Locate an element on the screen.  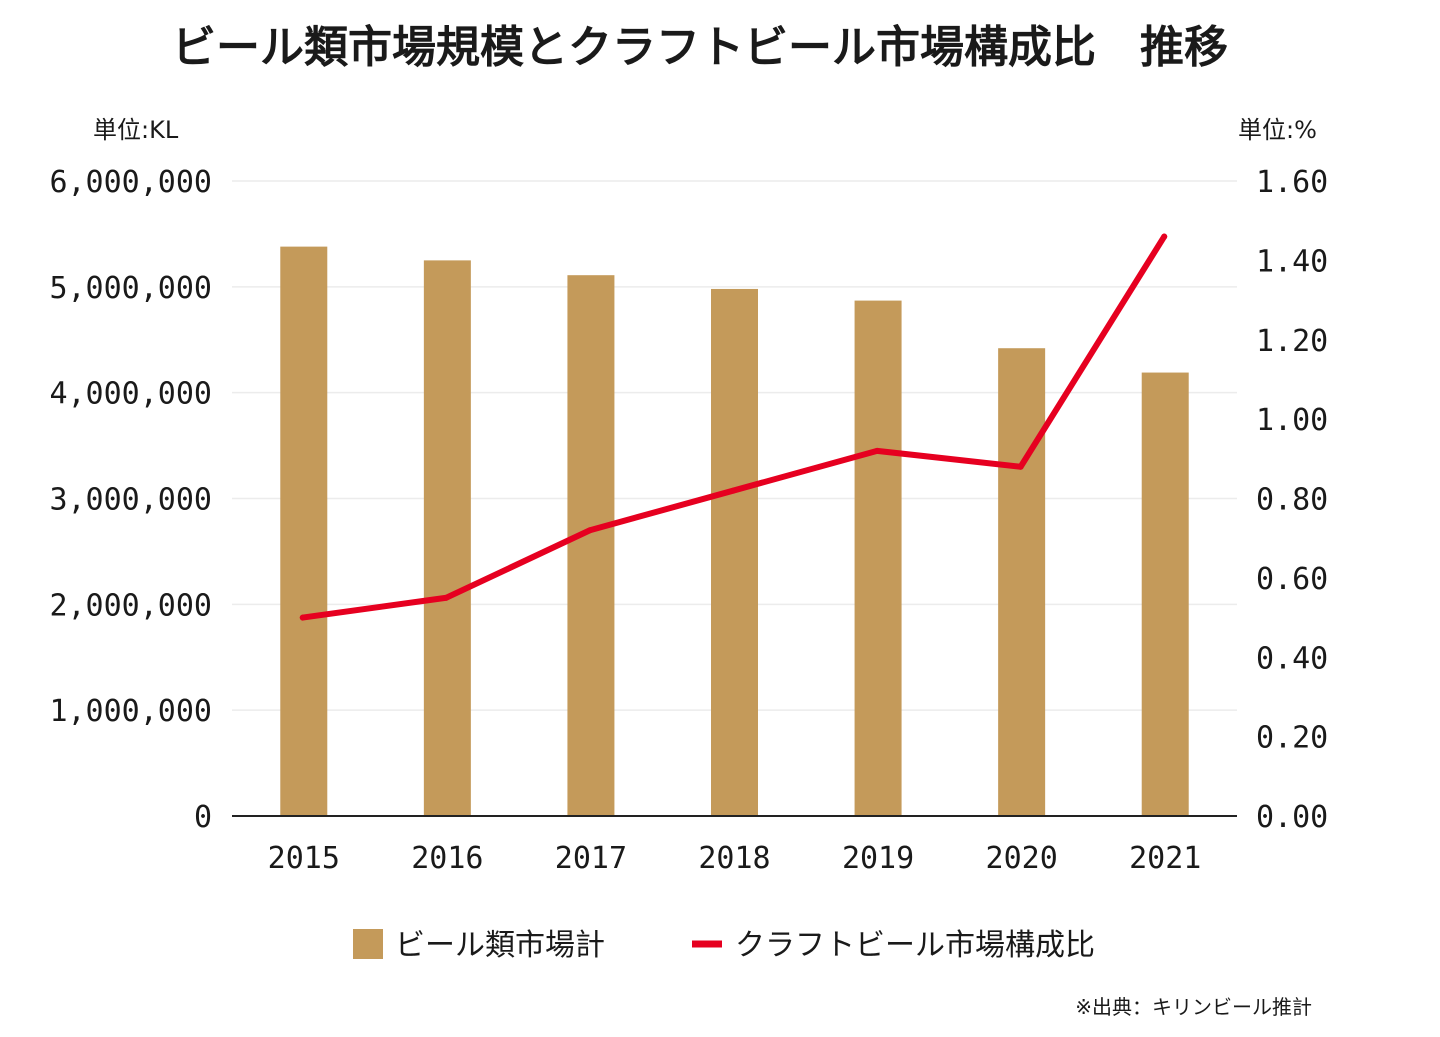
left-tick-label: 4,000,000 is located at coordinates (130, 394).